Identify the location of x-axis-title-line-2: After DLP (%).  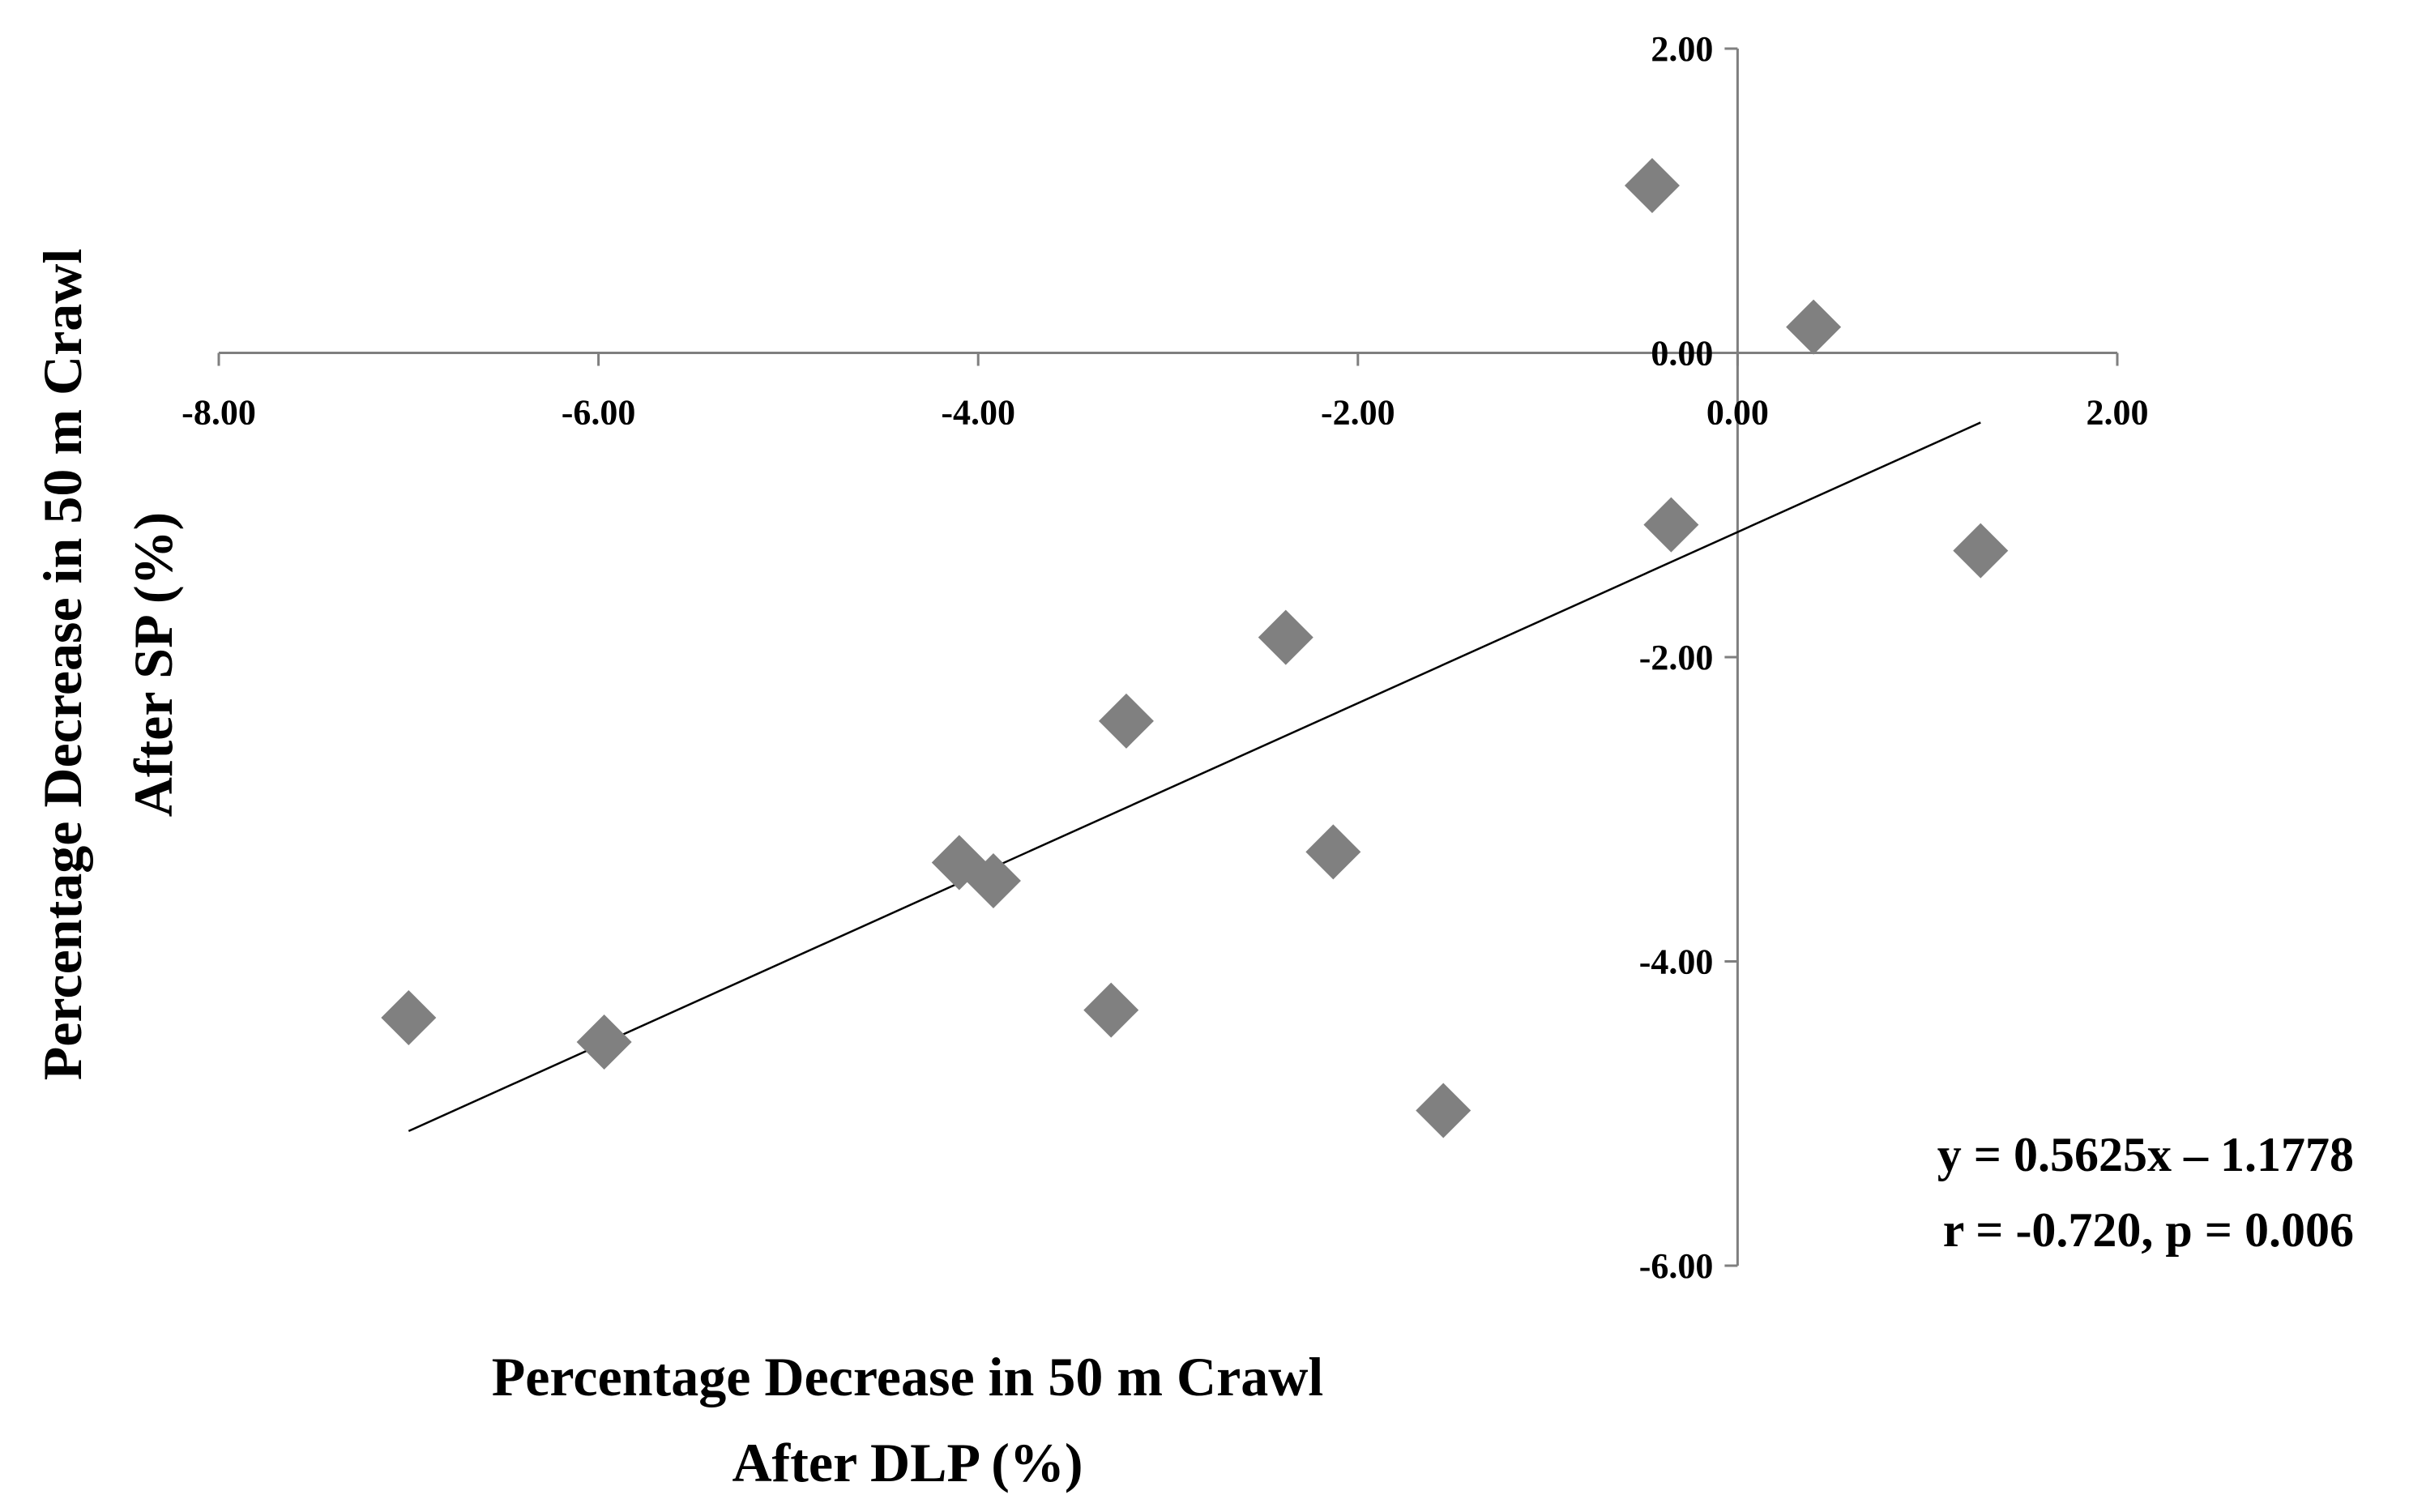
(907, 1463).